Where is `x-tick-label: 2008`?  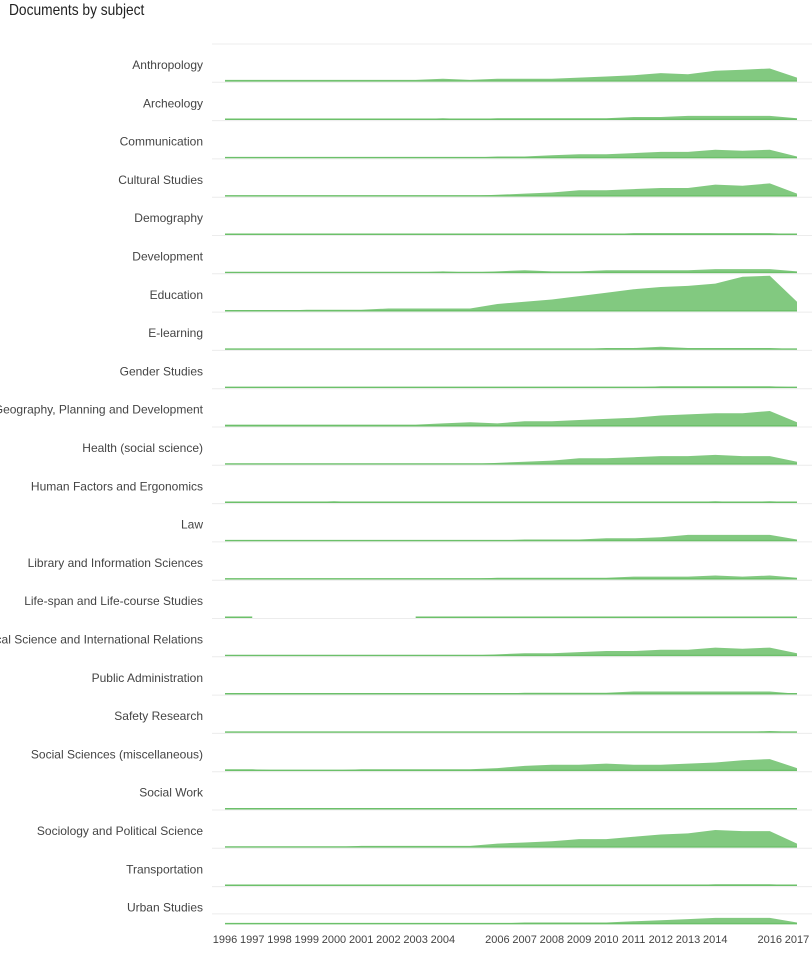
x-tick-label: 2008 is located at coordinates (552, 940).